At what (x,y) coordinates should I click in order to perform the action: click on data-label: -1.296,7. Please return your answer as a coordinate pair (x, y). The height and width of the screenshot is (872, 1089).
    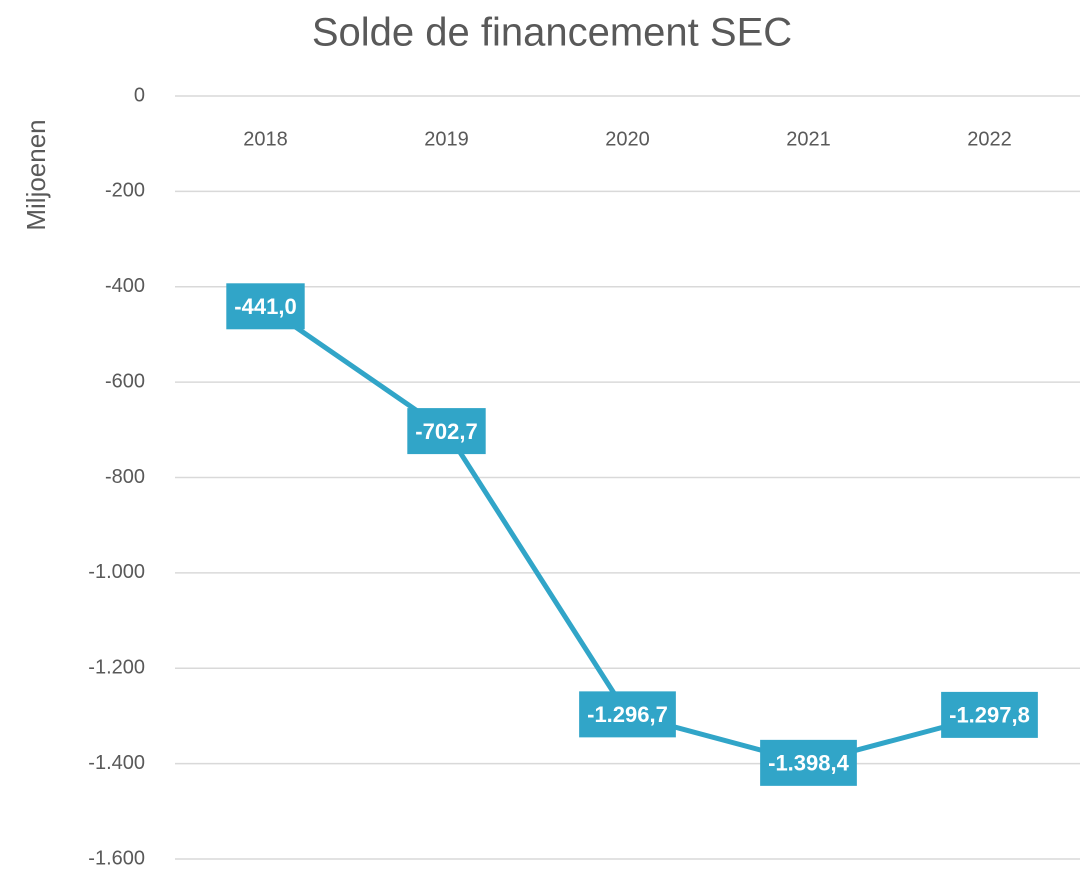
    Looking at the image, I should click on (627, 714).